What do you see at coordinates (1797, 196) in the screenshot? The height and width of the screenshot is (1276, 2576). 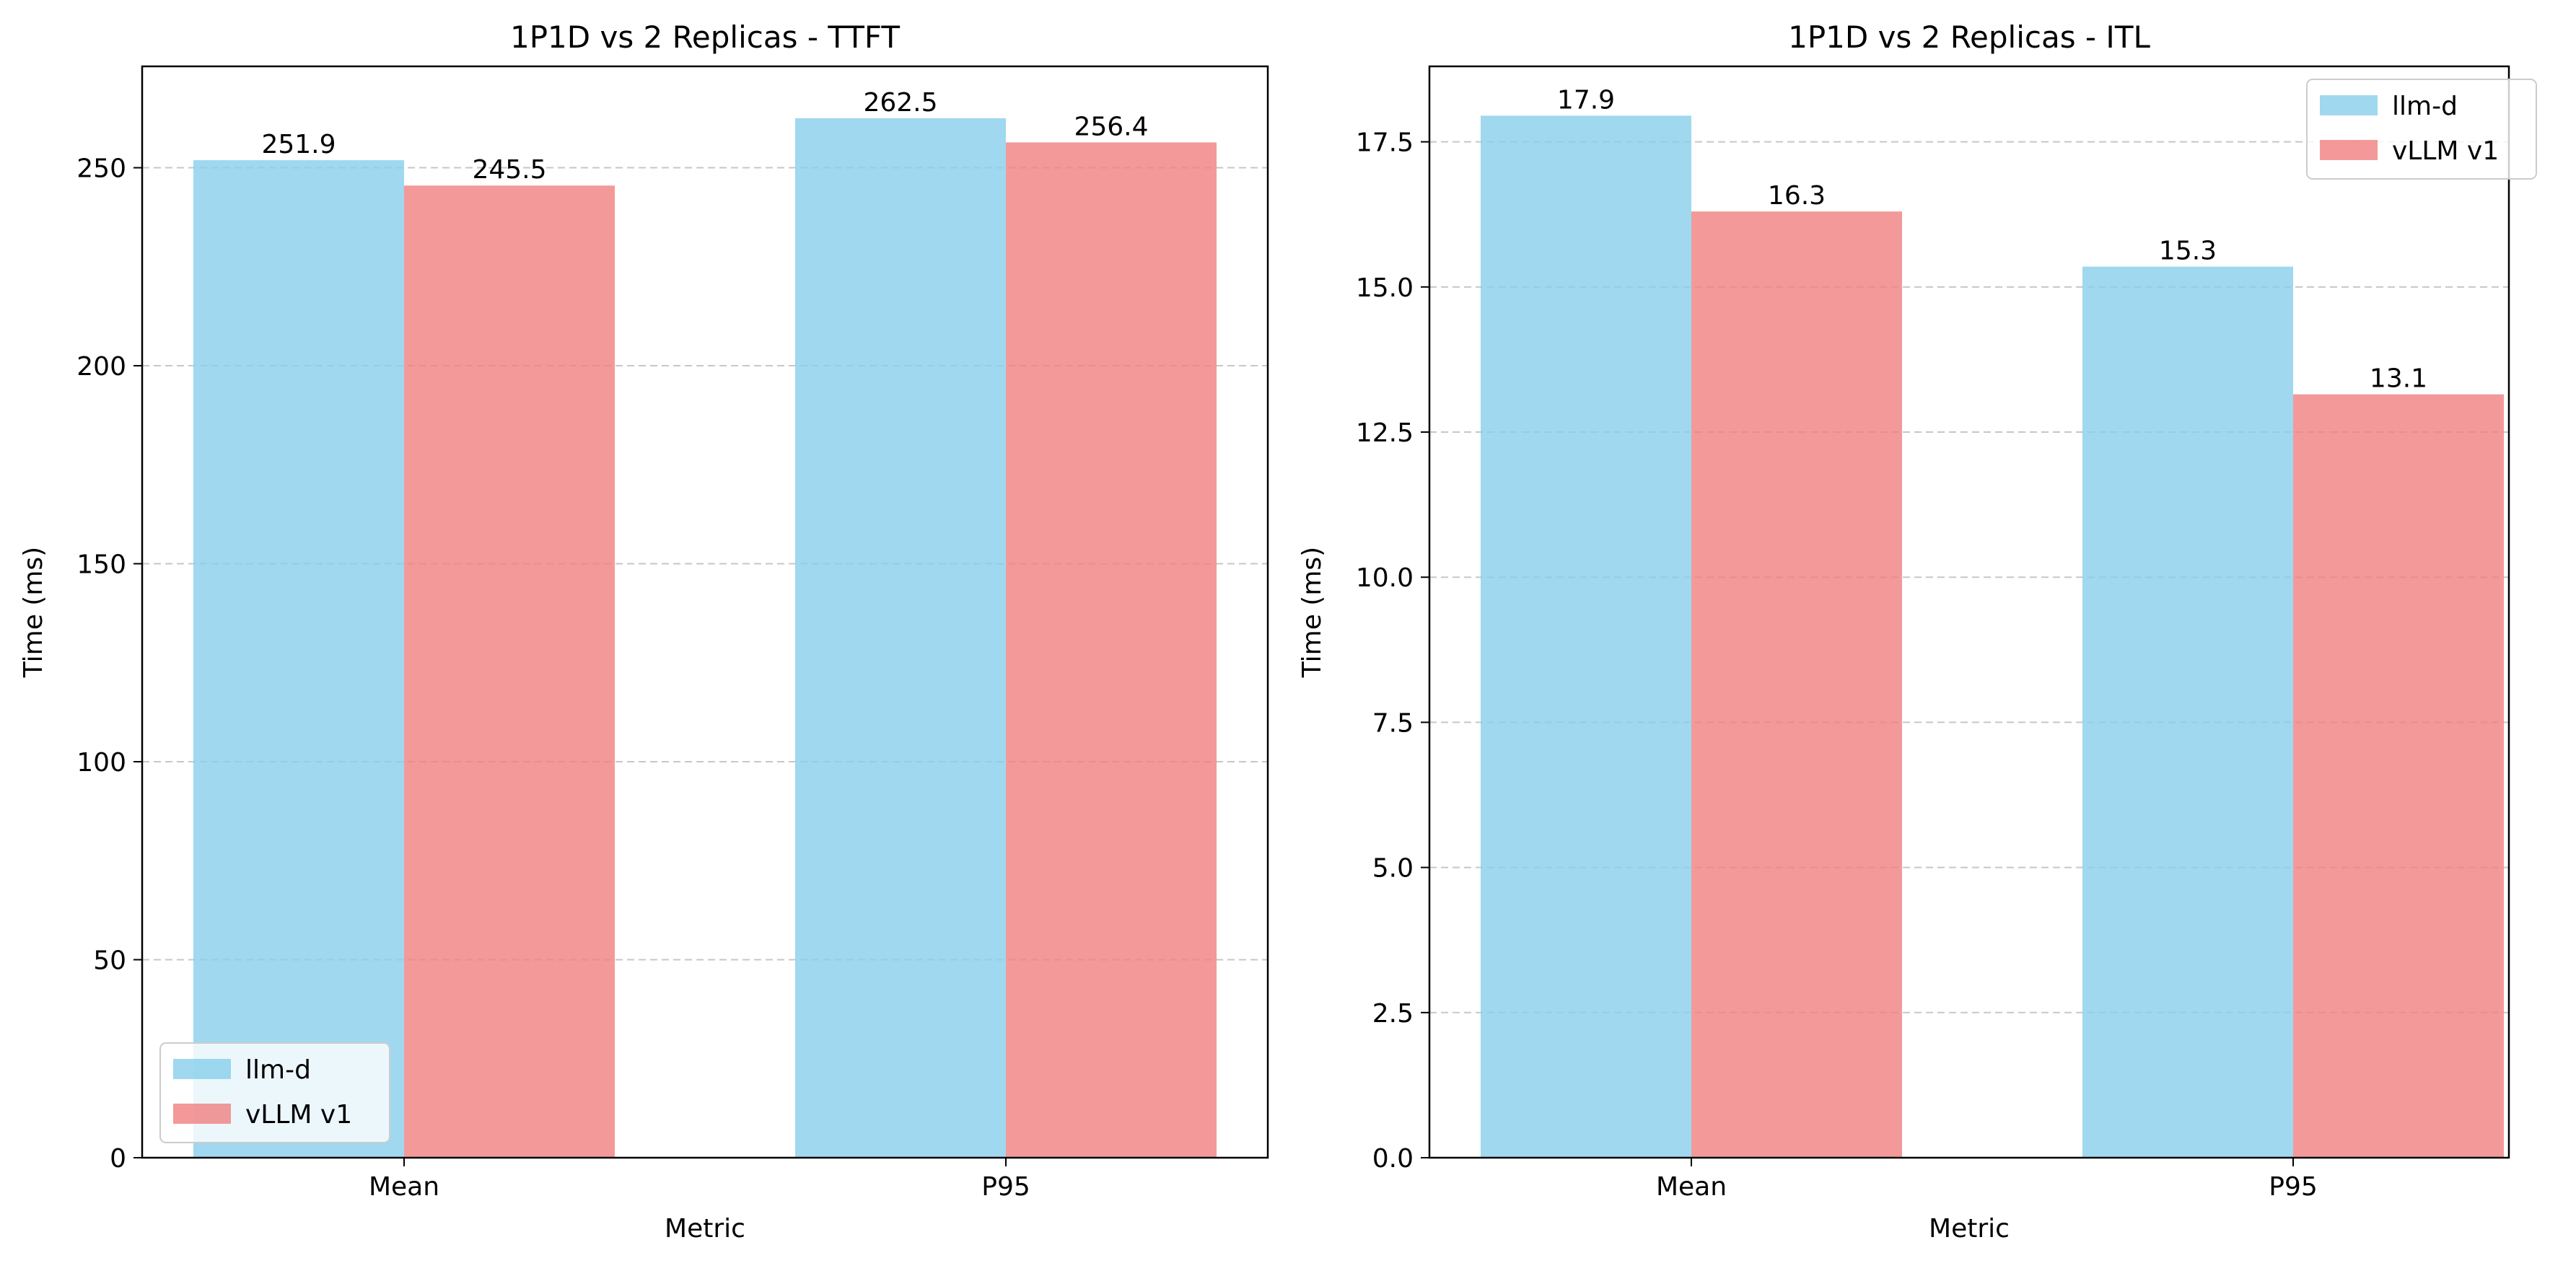 I see `bar-value-label: 16.3` at bounding box center [1797, 196].